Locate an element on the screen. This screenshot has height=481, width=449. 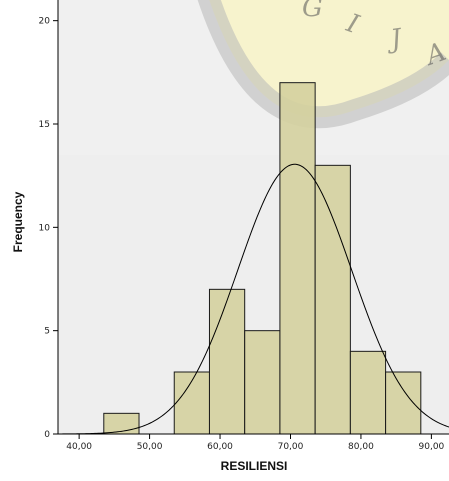
y-tick-label-20: 20 is located at coordinates (45, 22).